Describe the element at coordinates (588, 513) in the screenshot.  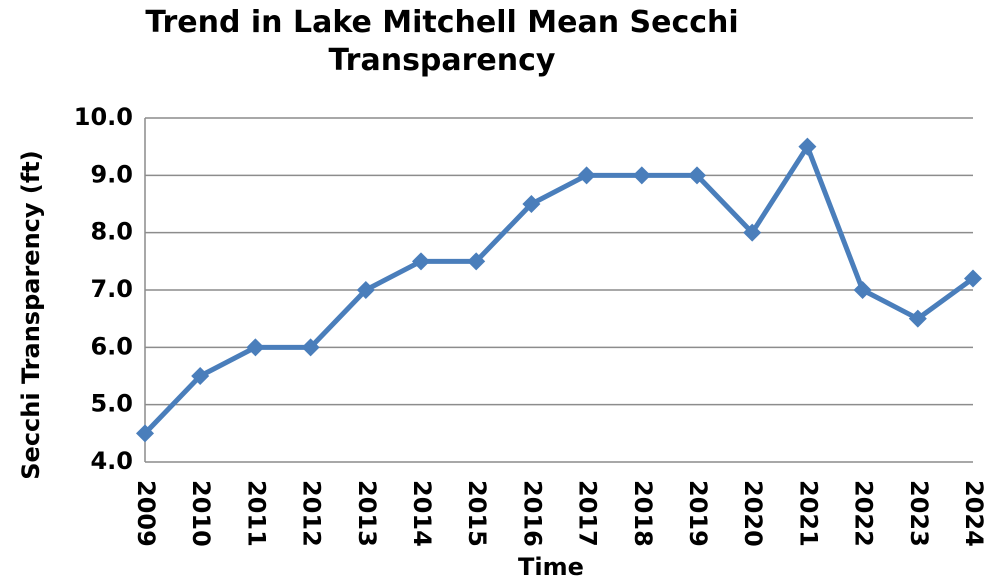
I see `x-tick-label: 2017` at that location.